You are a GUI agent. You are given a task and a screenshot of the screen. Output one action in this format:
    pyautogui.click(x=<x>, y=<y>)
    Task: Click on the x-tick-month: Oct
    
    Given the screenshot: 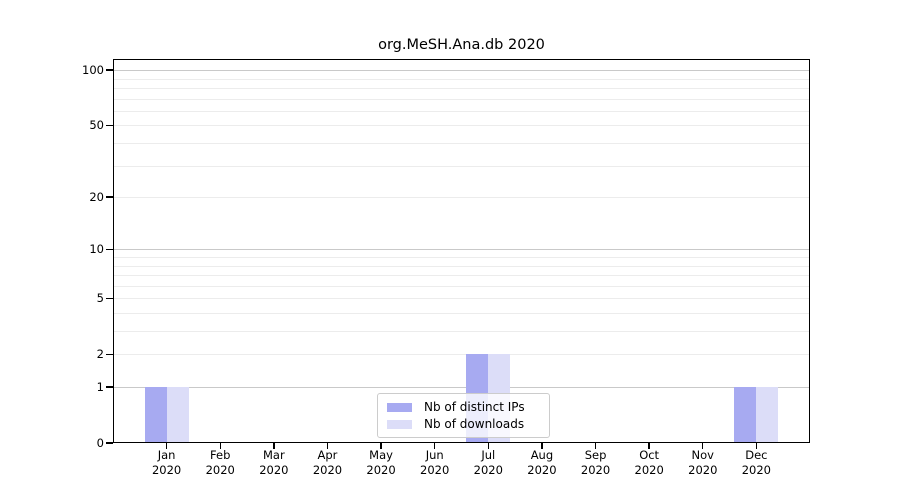 What is the action you would take?
    pyautogui.click(x=649, y=455)
    